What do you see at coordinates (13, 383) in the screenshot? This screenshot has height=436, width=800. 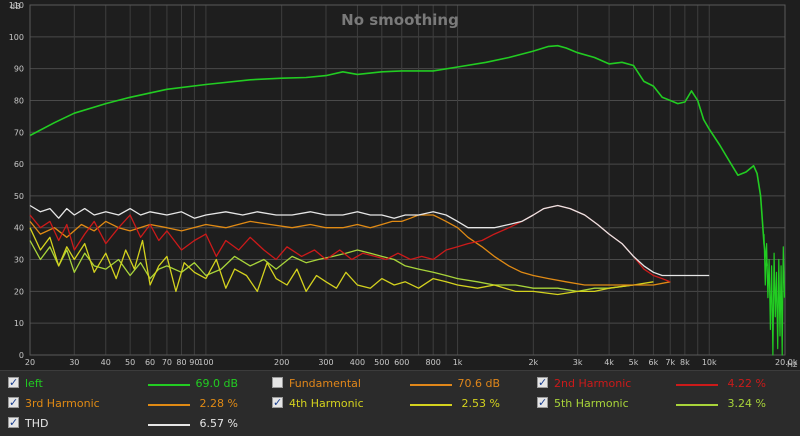 I see `legend-checkbox-left` at bounding box center [13, 383].